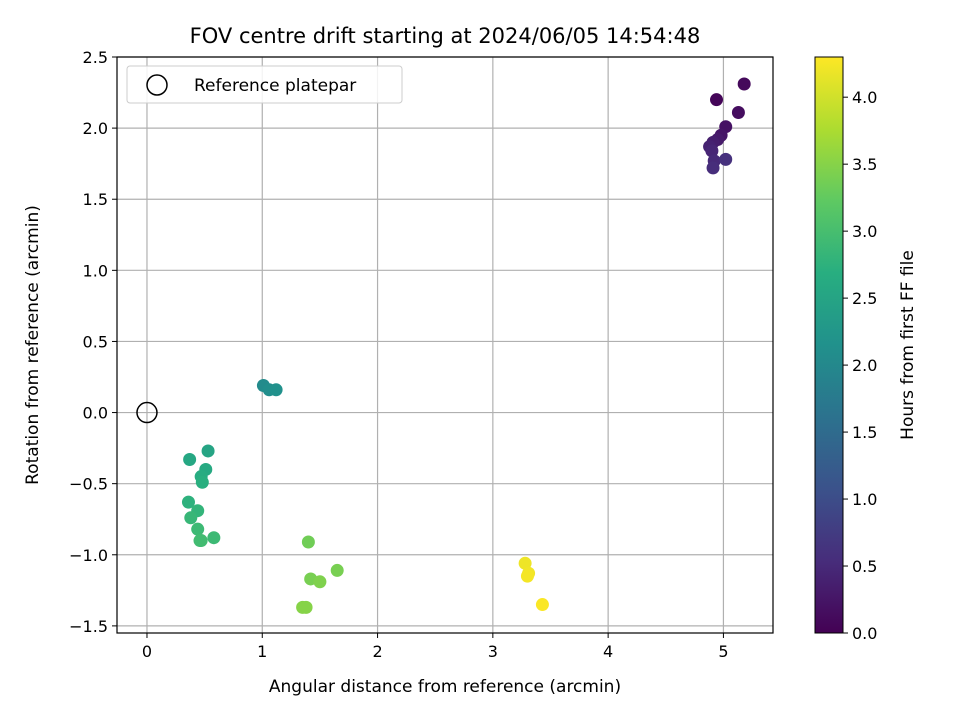  Describe the element at coordinates (864, 633) in the screenshot. I see `colorbar-tick-label: 0.0` at that location.